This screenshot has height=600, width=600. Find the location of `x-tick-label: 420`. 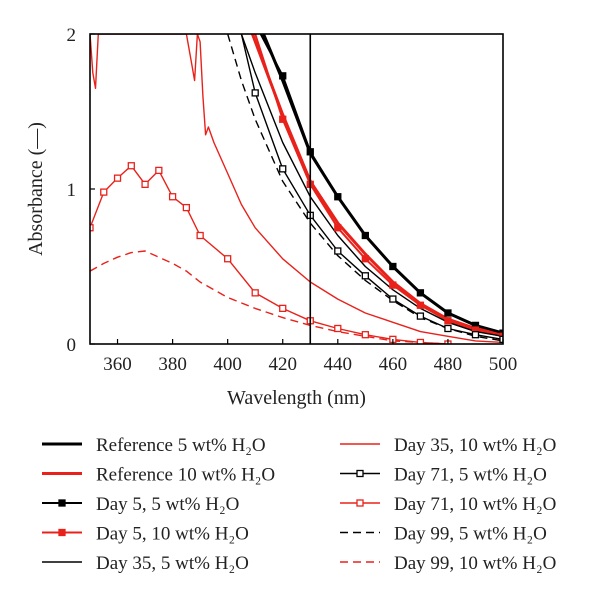

x-tick-label: 420 is located at coordinates (282, 364).